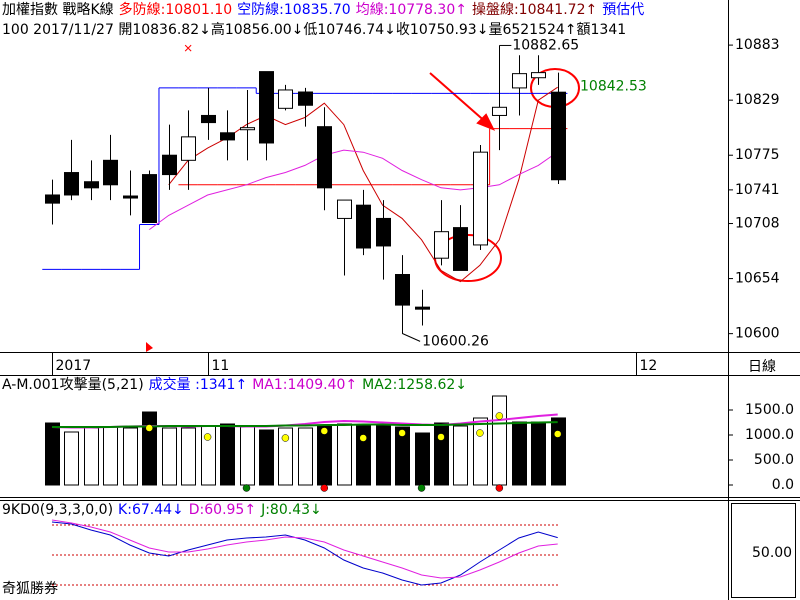 Image resolution: width=800 pixels, height=600 pixels. I want to click on y-tick-label: 10775, so click(757, 155).